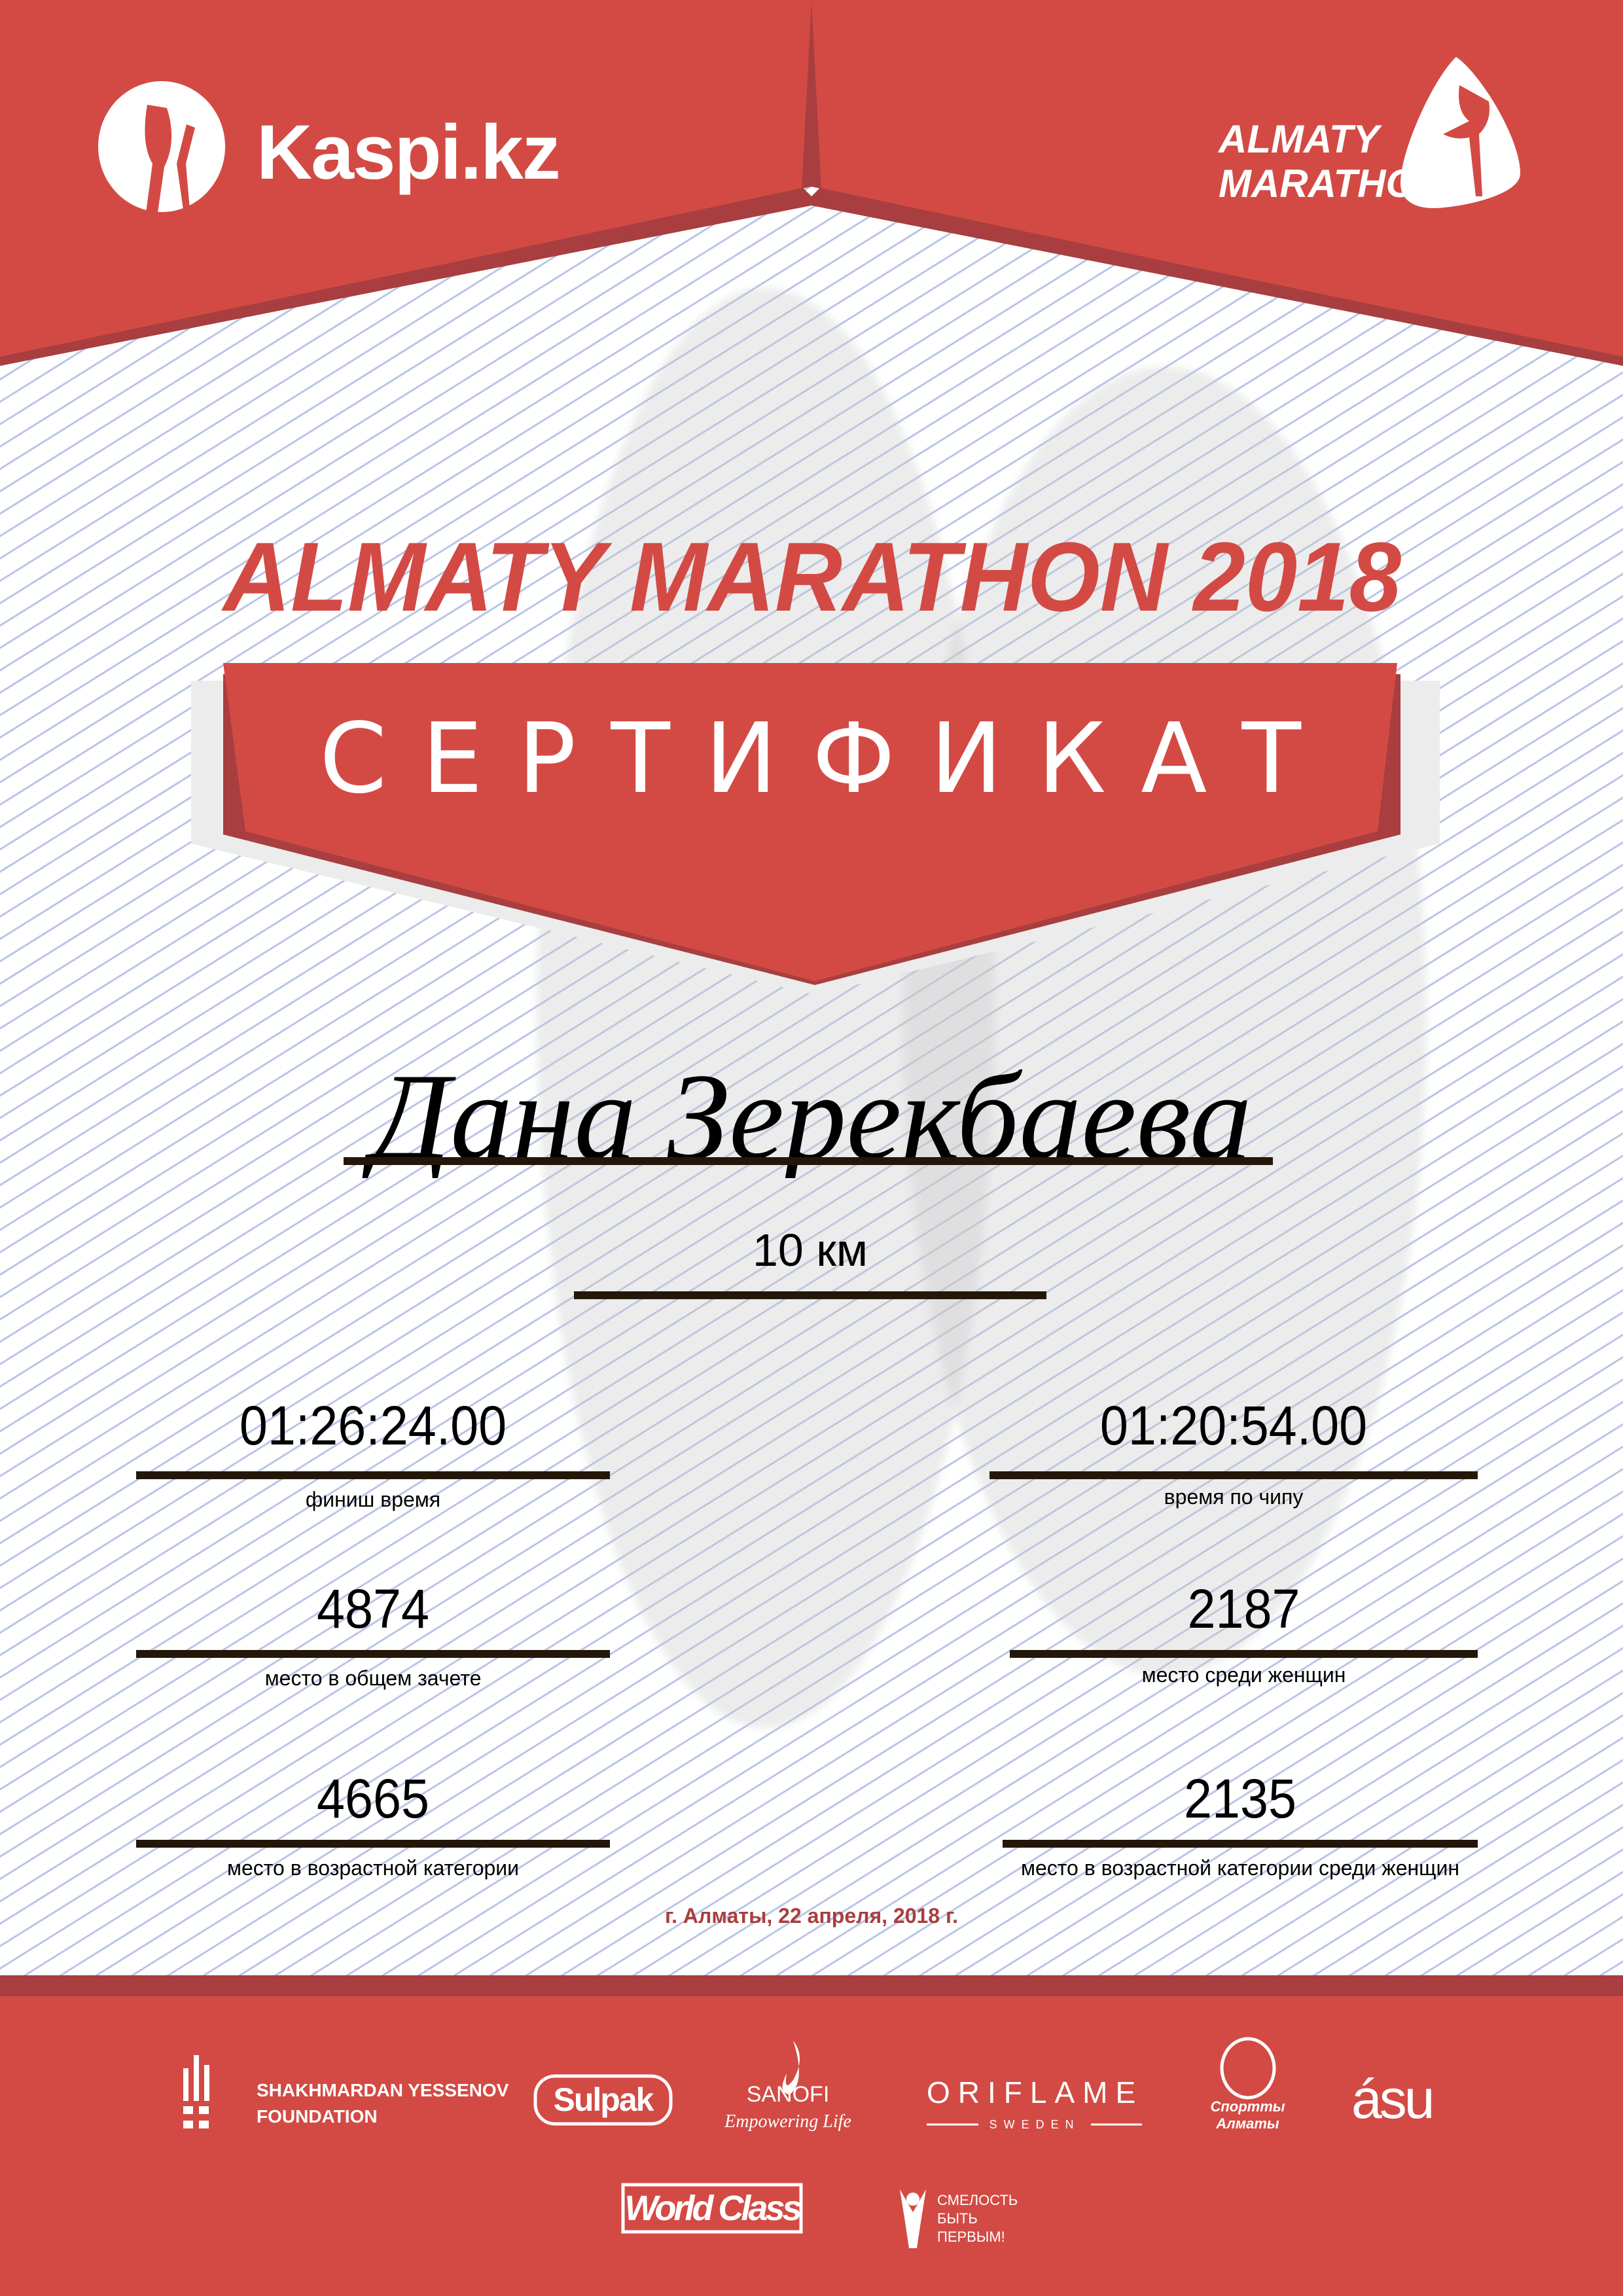 The height and width of the screenshot is (2296, 1623). I want to click on sanofi-logo: SANOFI, so click(788, 2094).